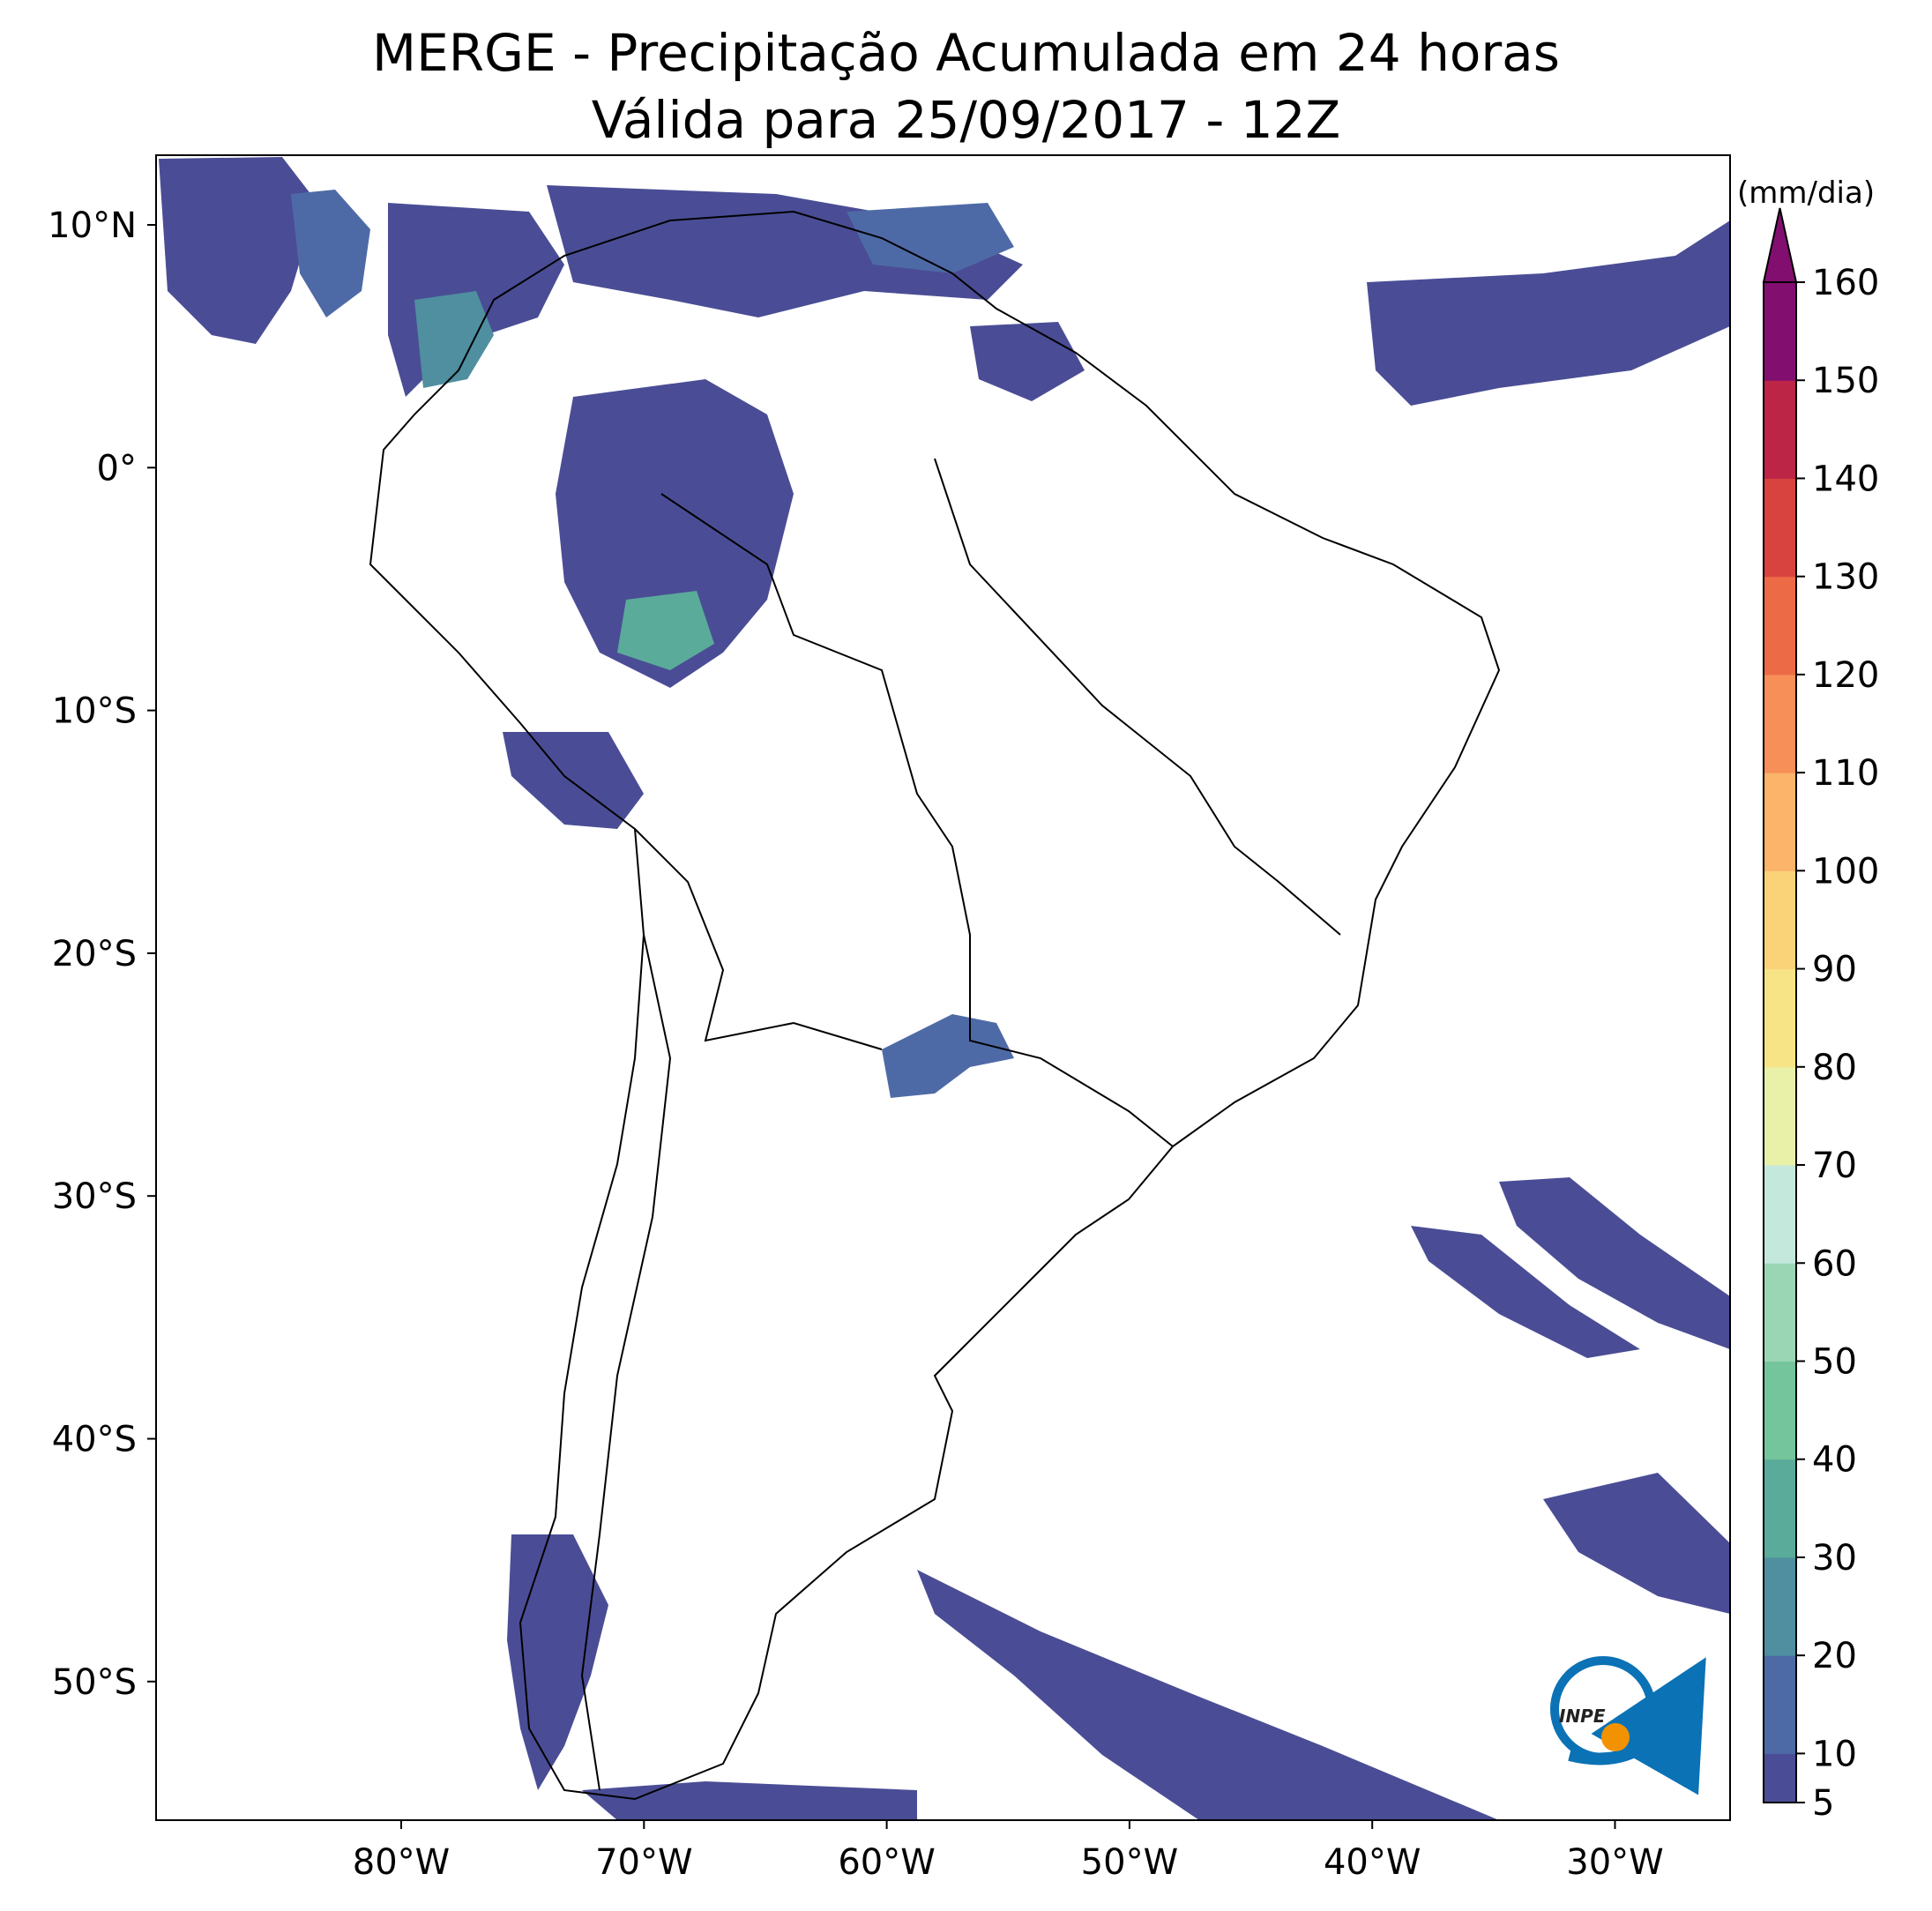  What do you see at coordinates (94, 712) in the screenshot?
I see `lat-tick-label: 10°S` at bounding box center [94, 712].